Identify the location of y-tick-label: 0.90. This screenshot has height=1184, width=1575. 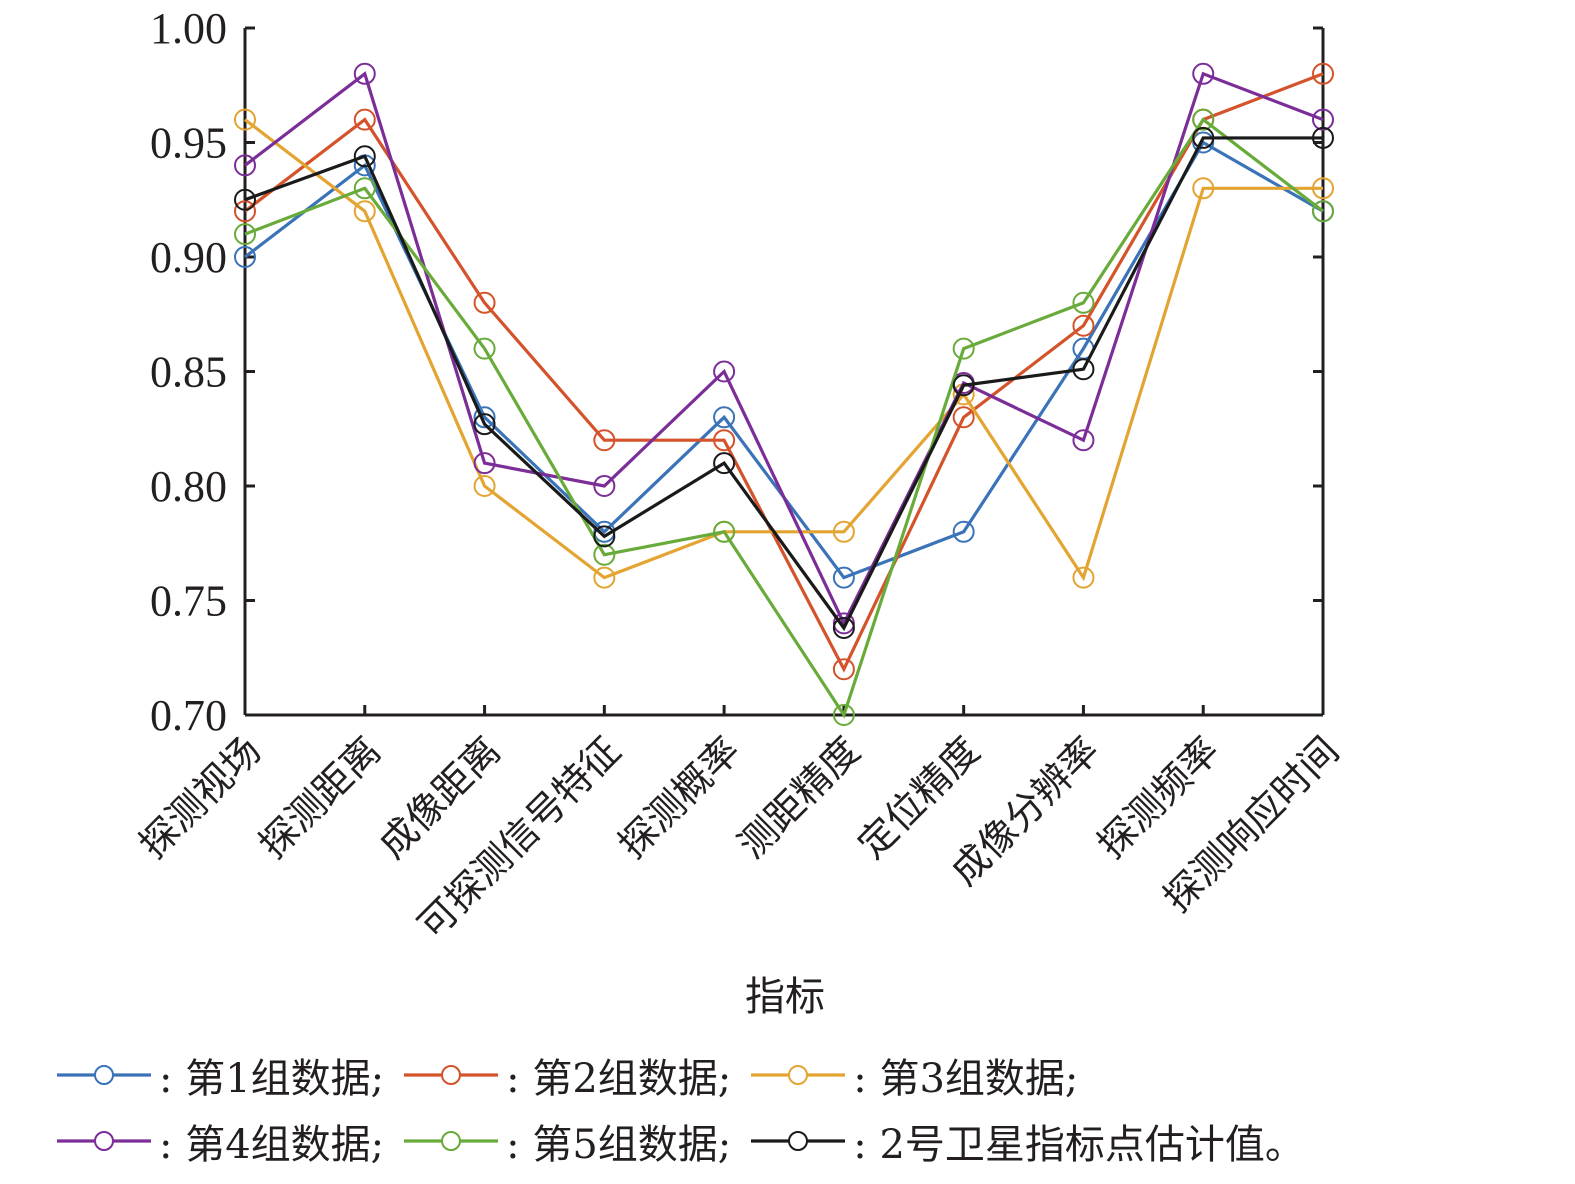
(188, 257).